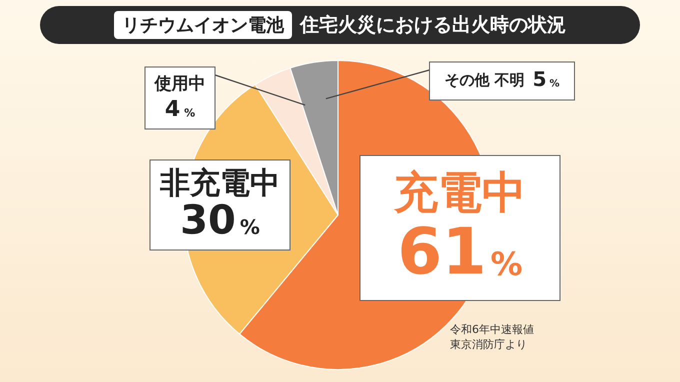 This screenshot has width=680, height=382. I want to click on text: 東京消防庁より, so click(489, 344).